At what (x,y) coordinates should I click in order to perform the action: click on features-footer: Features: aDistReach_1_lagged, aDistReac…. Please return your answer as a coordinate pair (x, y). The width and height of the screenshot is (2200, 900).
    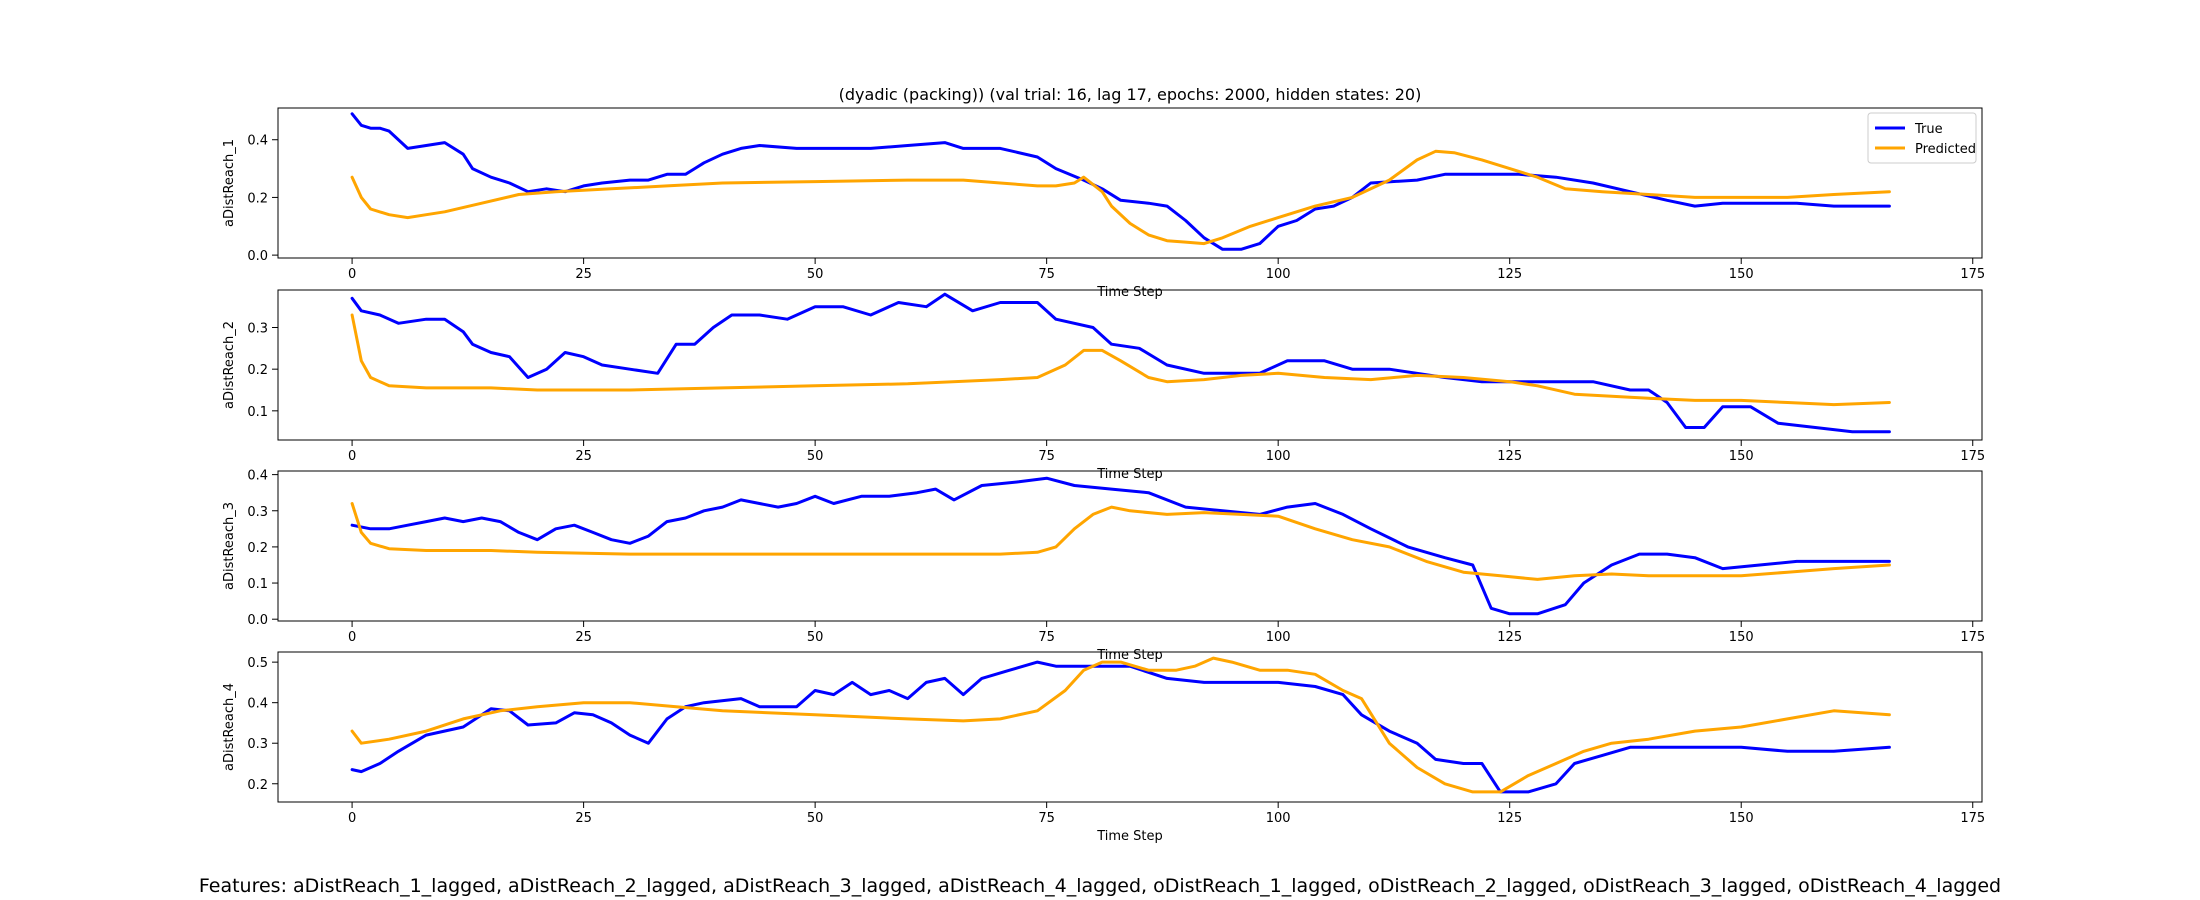
    Looking at the image, I should click on (1100, 886).